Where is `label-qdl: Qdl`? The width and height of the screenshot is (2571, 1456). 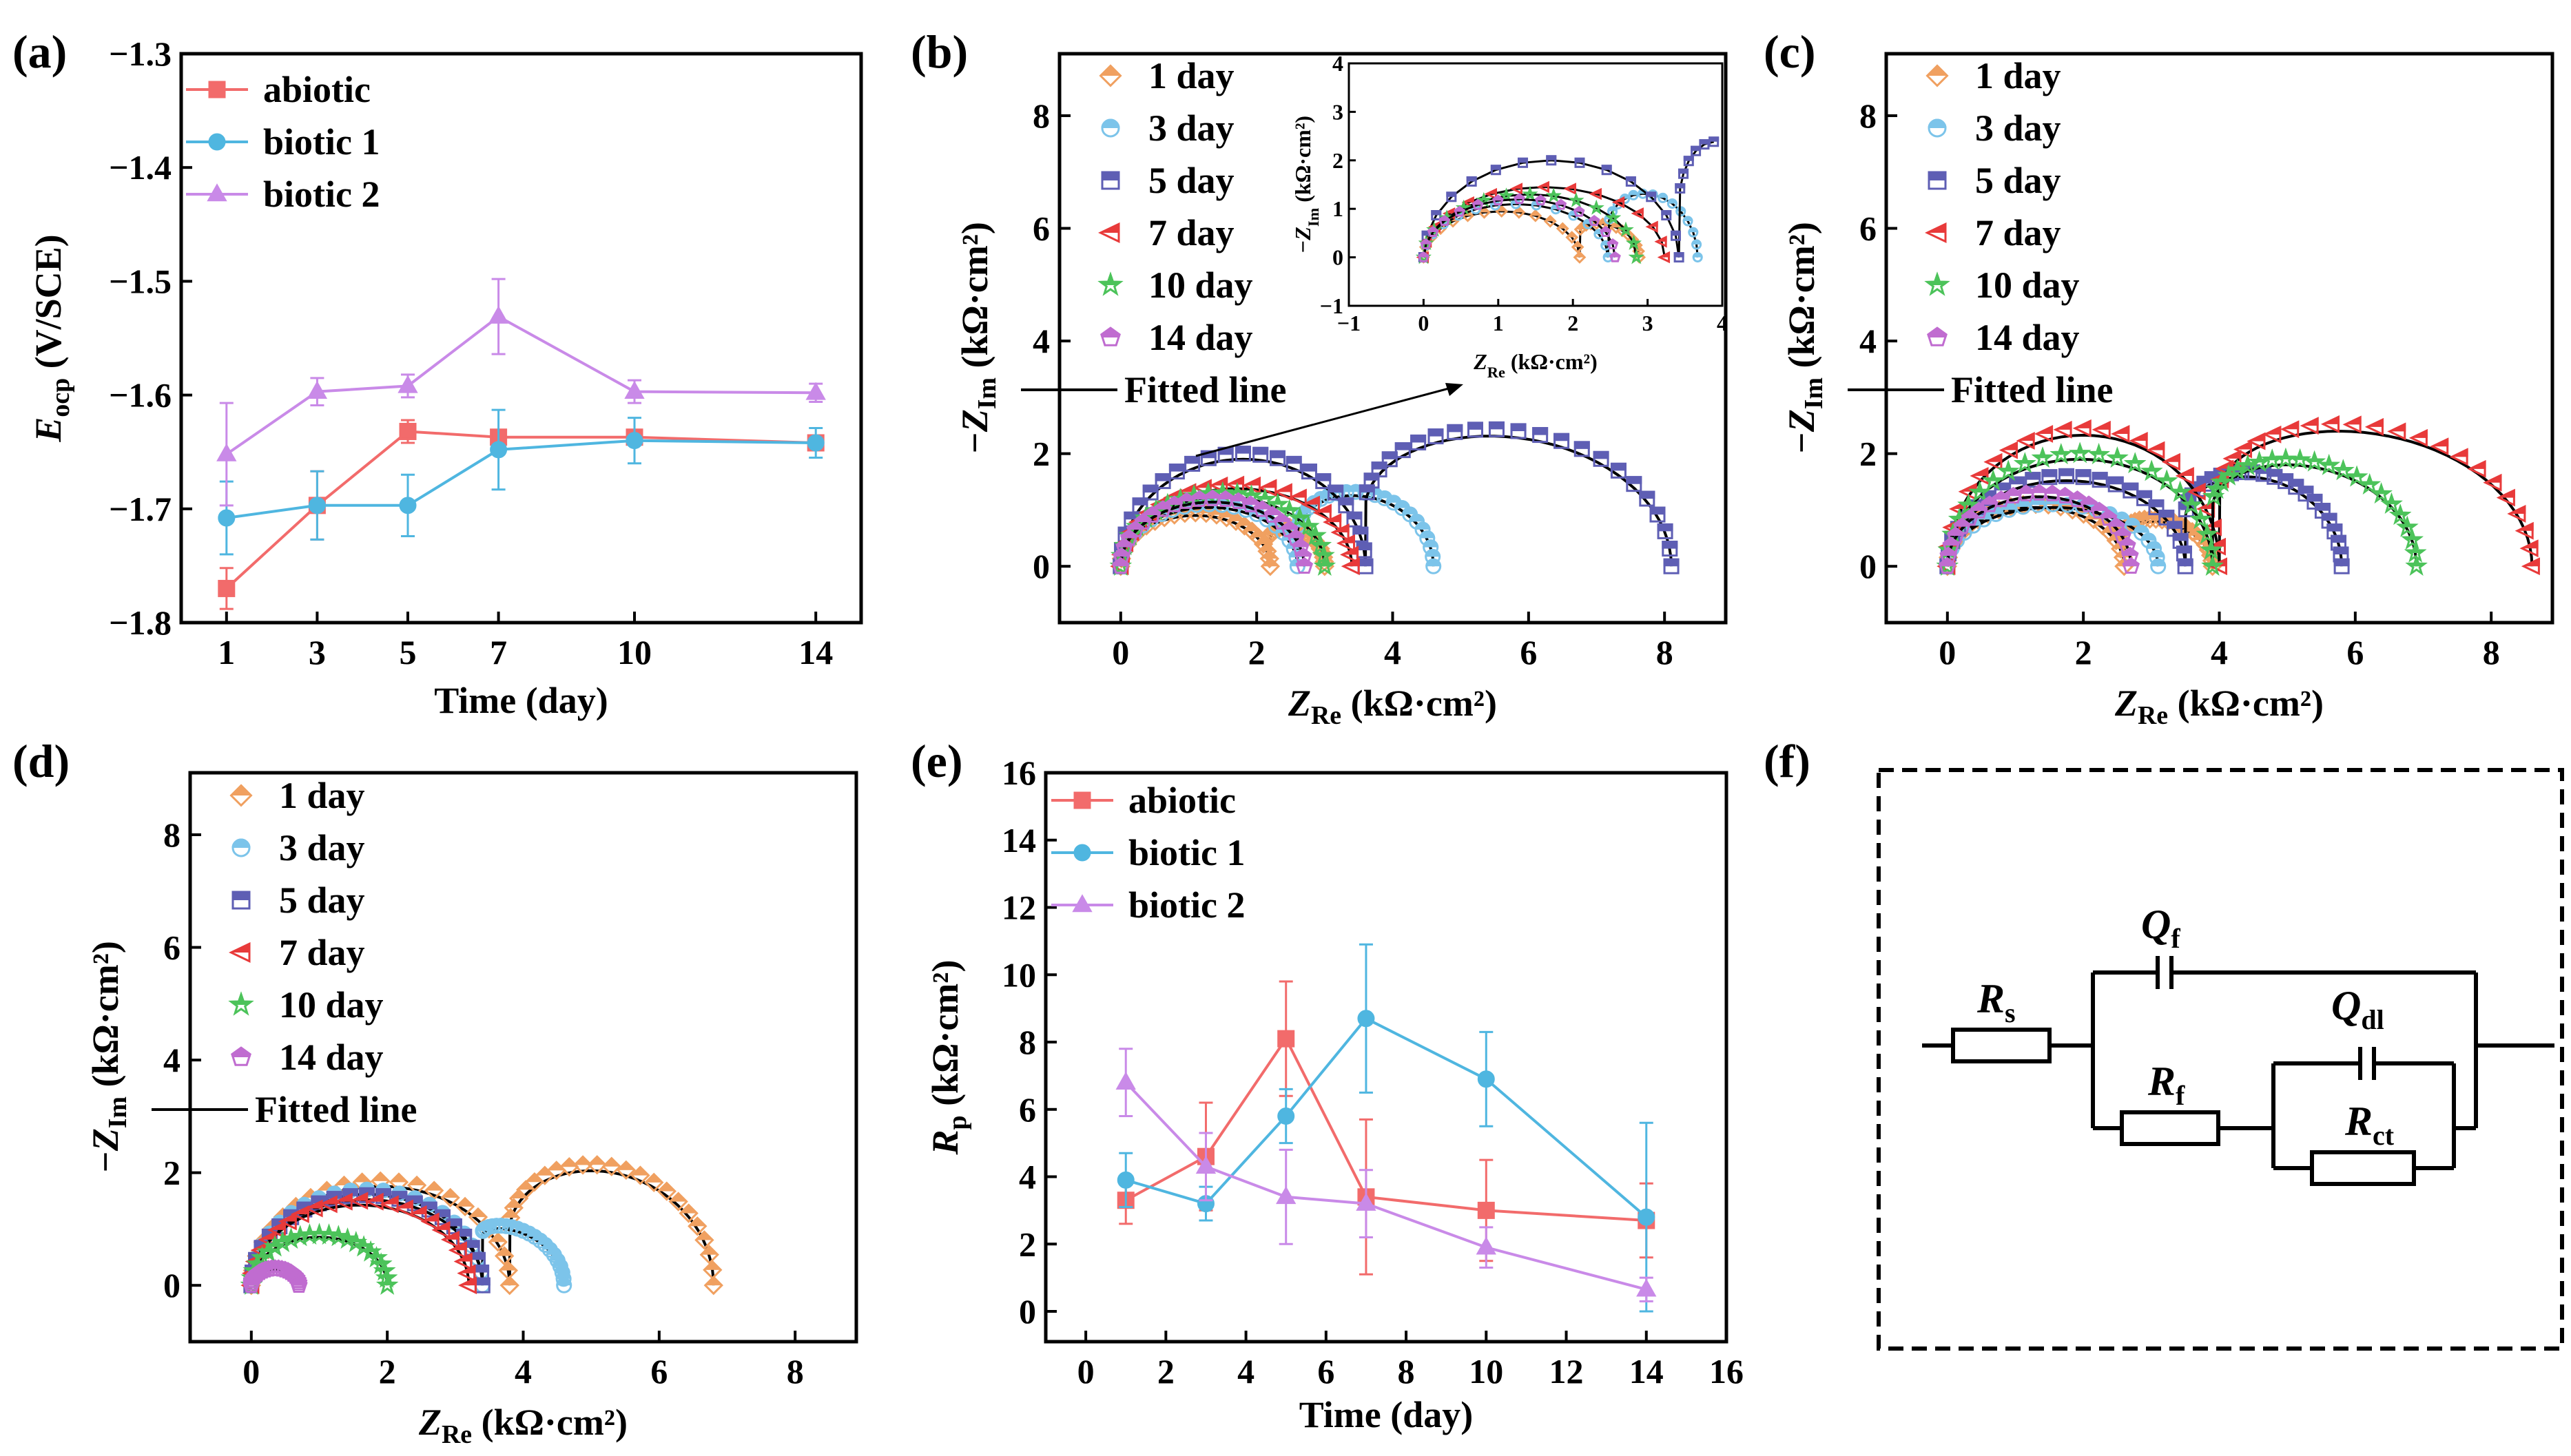 label-qdl: Qdl is located at coordinates (2357, 1009).